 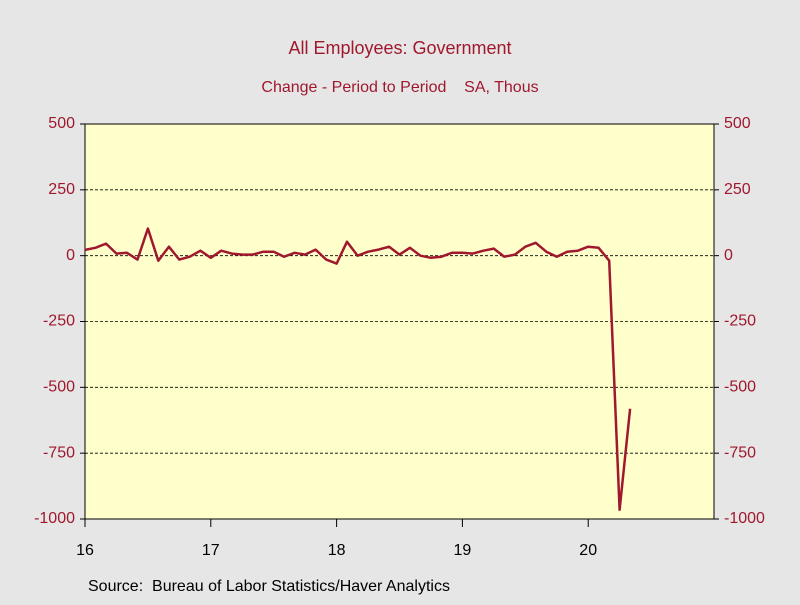 What do you see at coordinates (728, 255) in the screenshot?
I see `y2-tick-label: 0` at bounding box center [728, 255].